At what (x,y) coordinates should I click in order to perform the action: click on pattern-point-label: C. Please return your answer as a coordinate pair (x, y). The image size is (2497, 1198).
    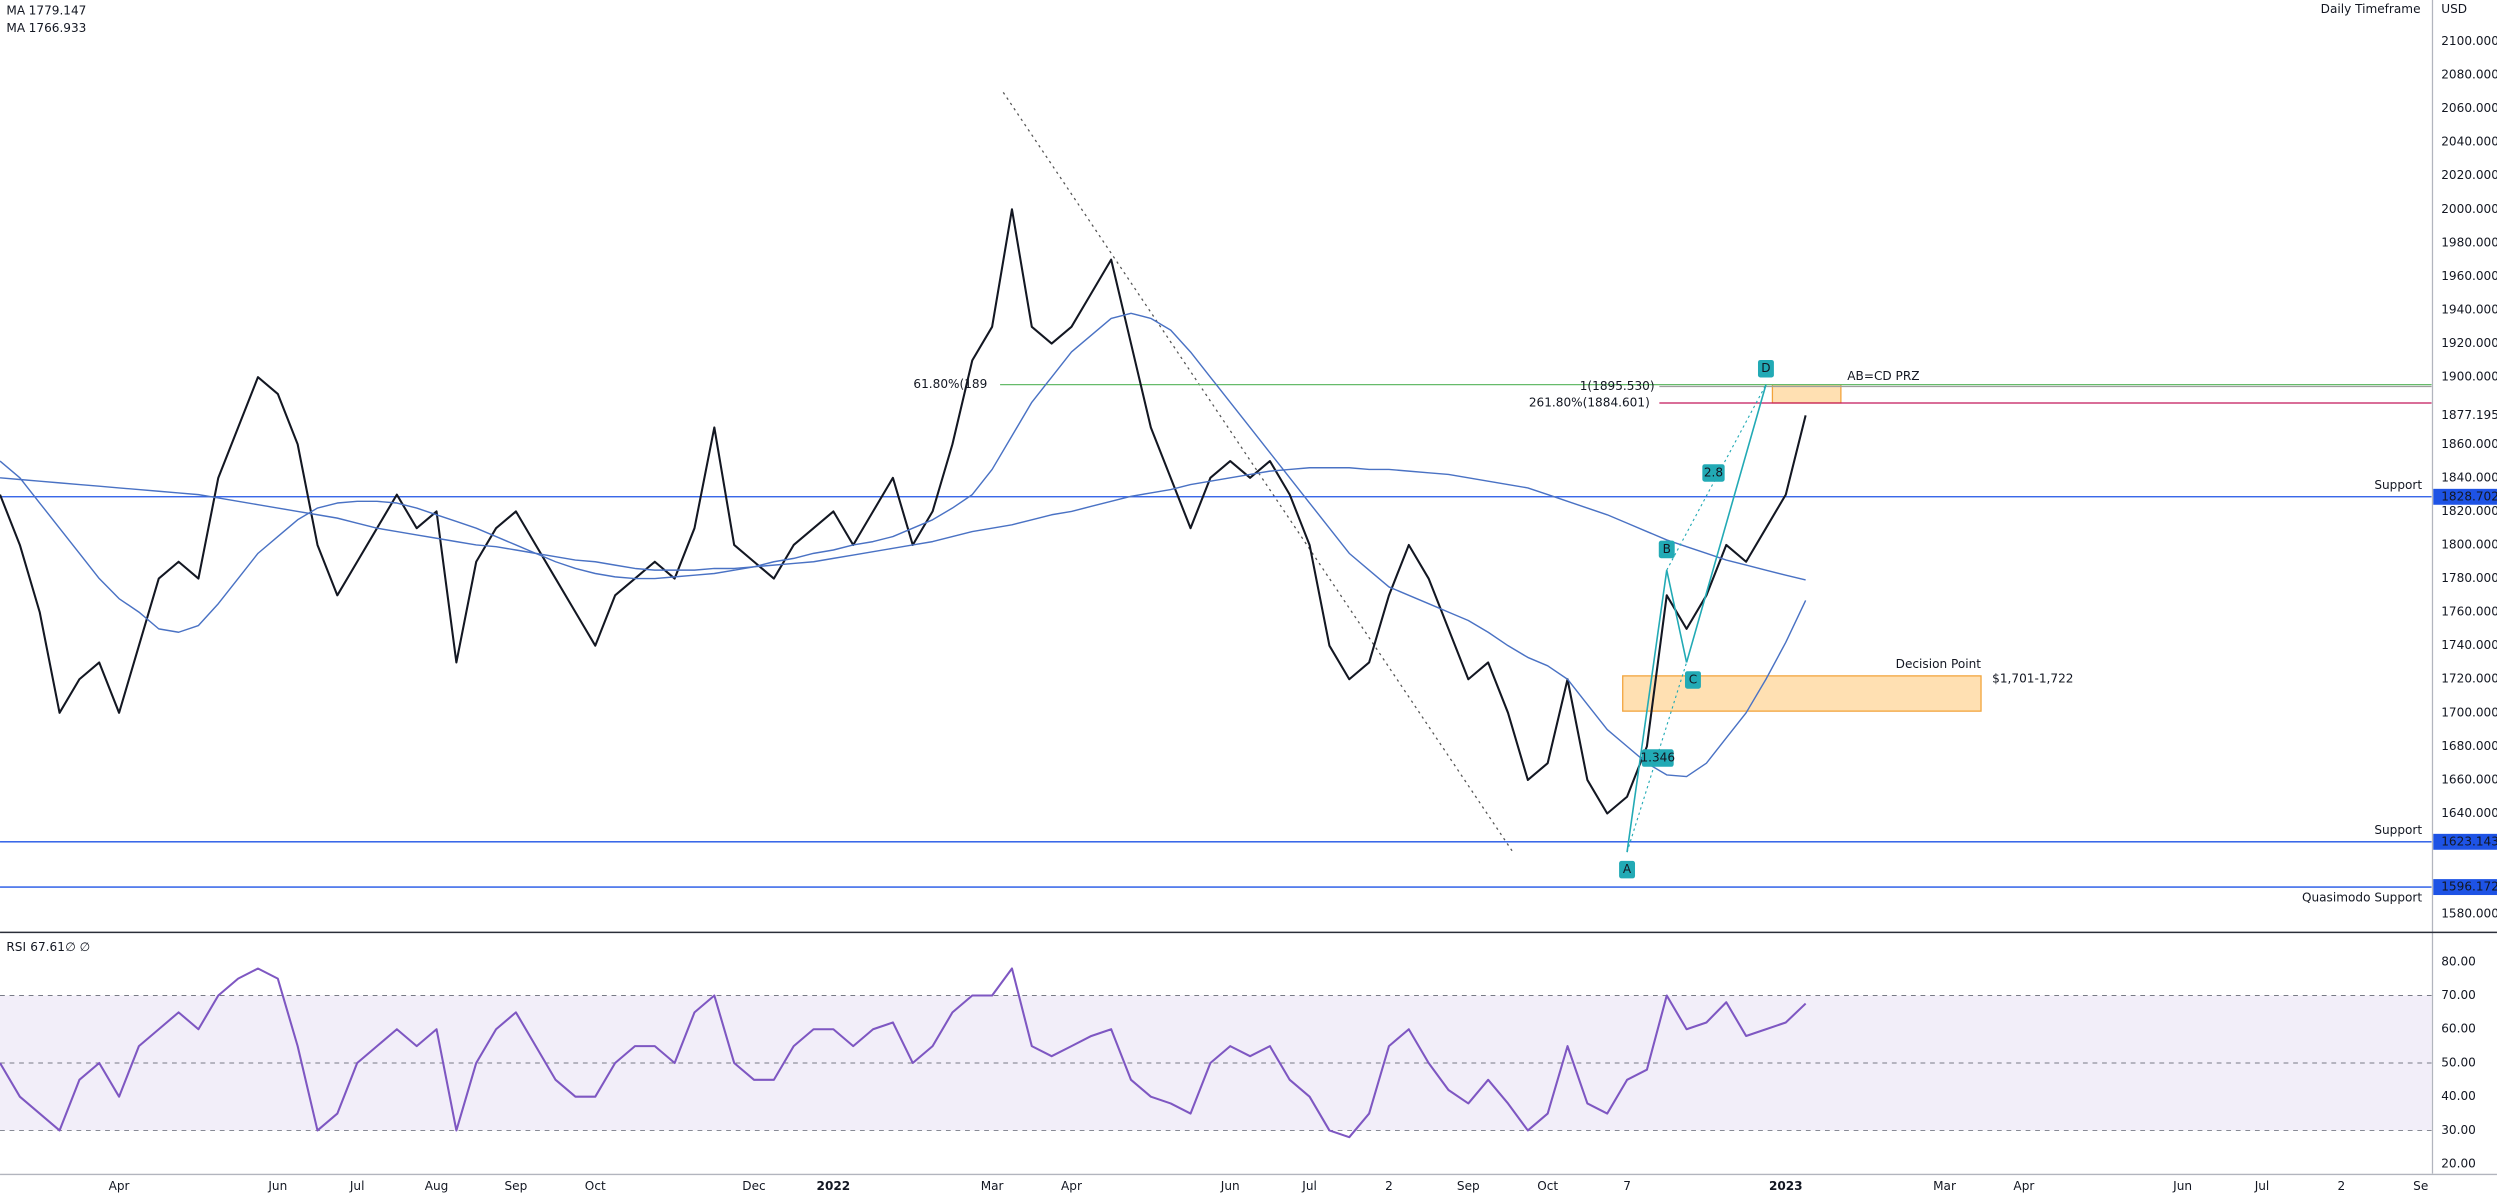
    Looking at the image, I should click on (1693, 679).